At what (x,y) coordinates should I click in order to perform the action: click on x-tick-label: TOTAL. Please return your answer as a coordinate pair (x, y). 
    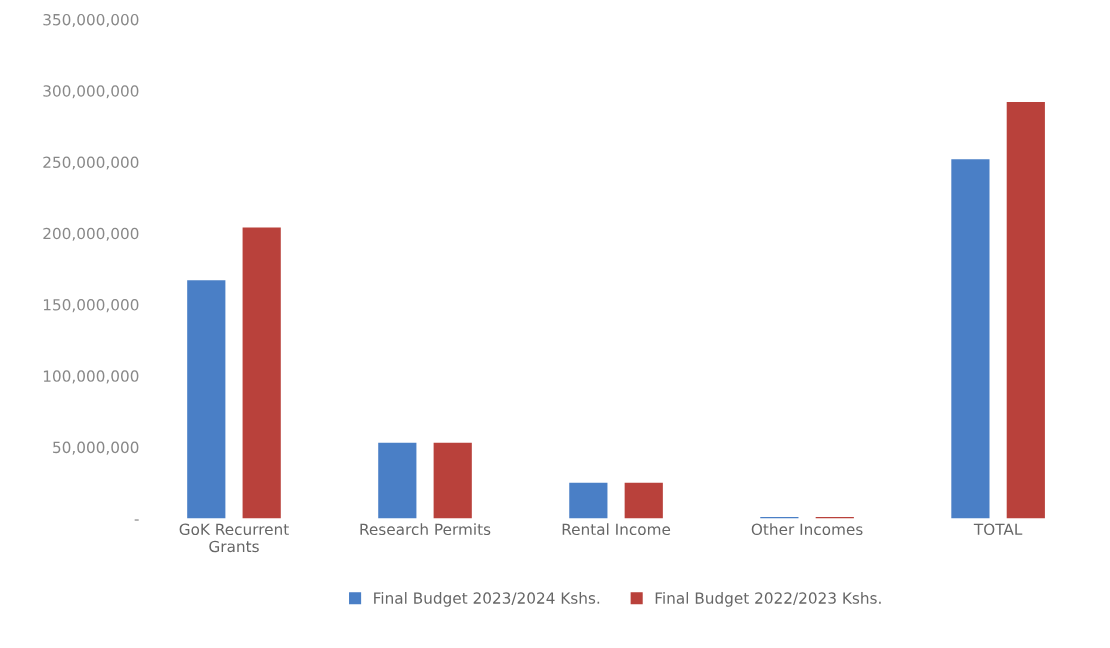
    Looking at the image, I should click on (998, 529).